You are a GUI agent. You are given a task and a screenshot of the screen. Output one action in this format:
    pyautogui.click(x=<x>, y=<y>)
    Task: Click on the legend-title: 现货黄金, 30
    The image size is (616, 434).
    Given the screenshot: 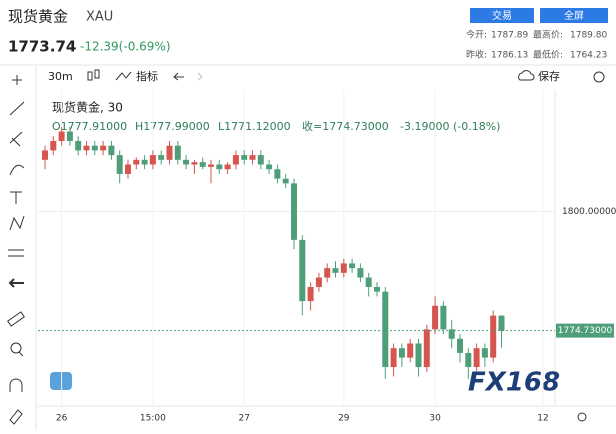 What is the action you would take?
    pyautogui.click(x=87, y=107)
    